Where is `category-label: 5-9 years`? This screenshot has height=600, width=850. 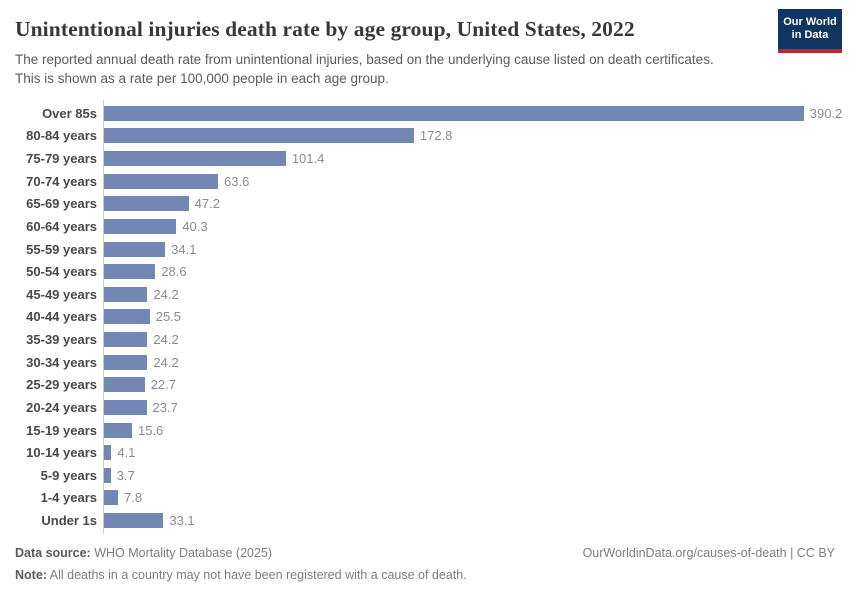
category-label: 5-9 years is located at coordinates (68, 475).